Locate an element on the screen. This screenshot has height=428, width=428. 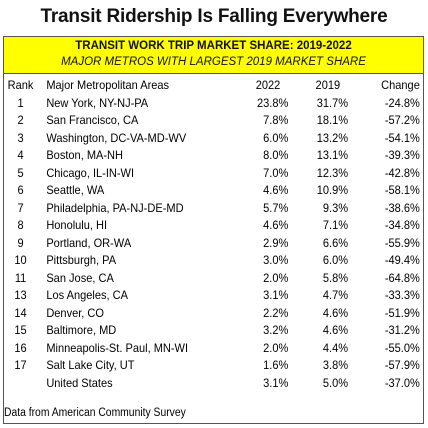
change-cell: -34.8% is located at coordinates (402, 225).